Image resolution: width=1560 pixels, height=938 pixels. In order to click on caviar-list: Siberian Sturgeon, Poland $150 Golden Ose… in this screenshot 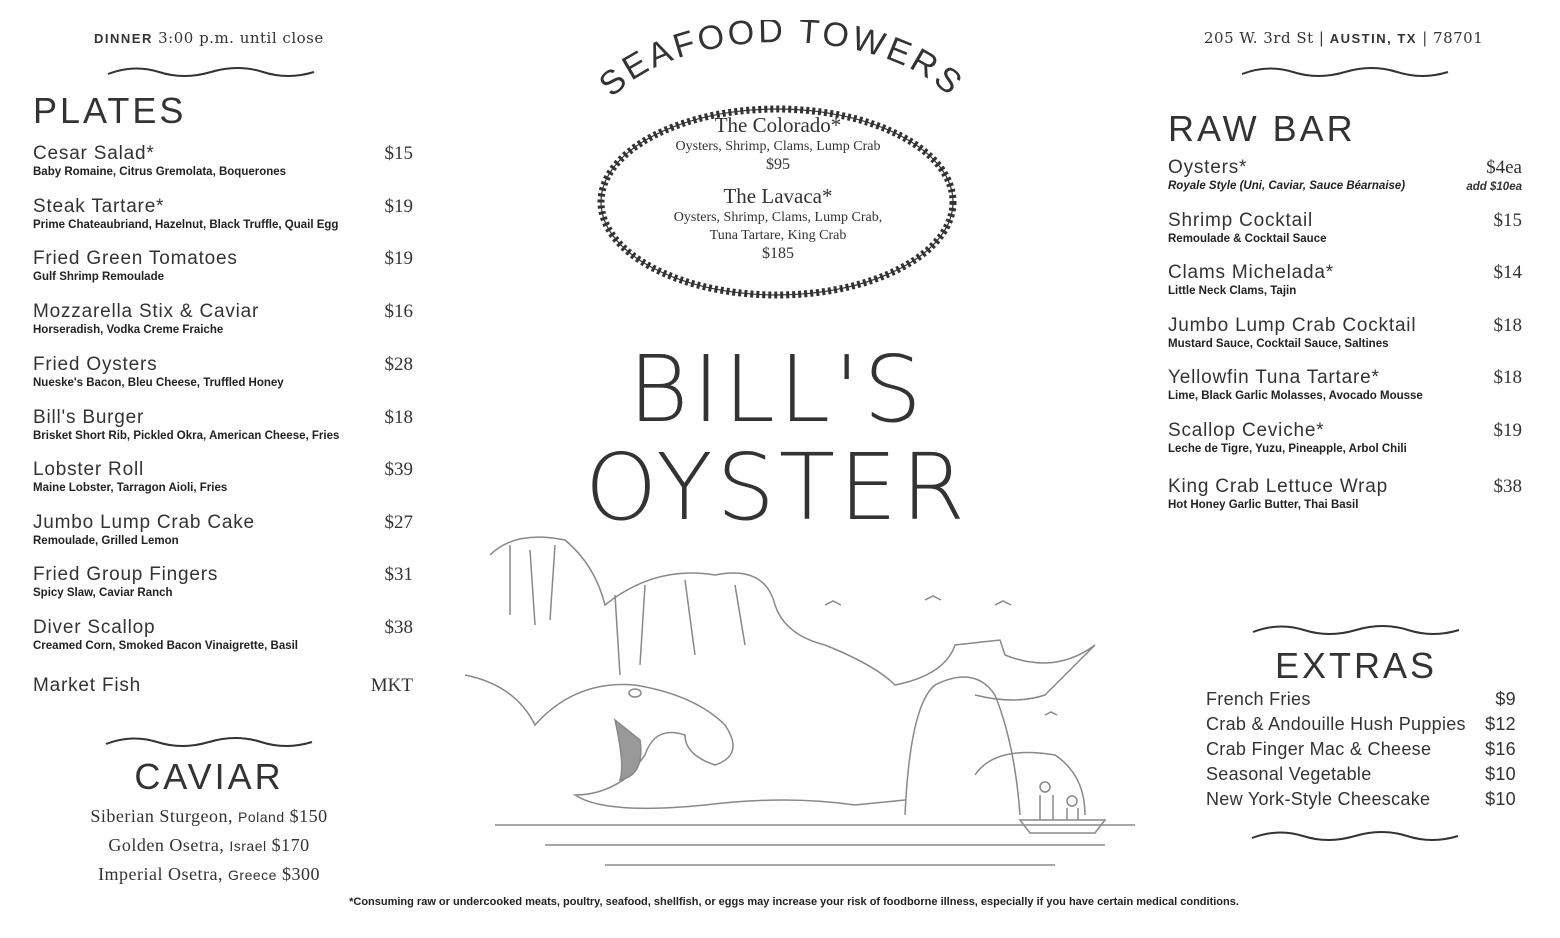, I will do `click(209, 849)`.